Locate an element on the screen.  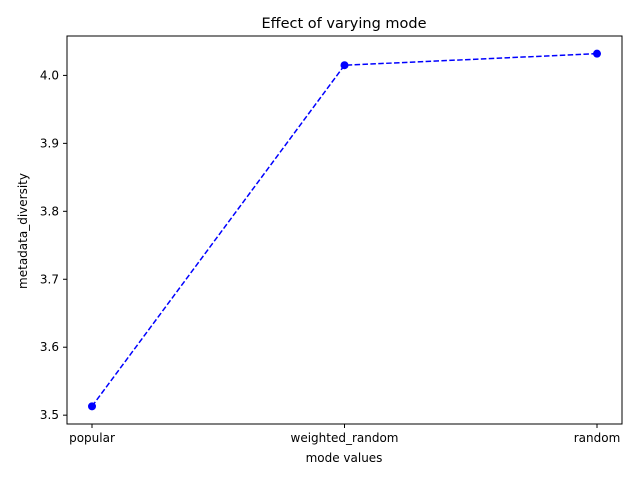
x-tick-label: weighted_random is located at coordinates (345, 438).